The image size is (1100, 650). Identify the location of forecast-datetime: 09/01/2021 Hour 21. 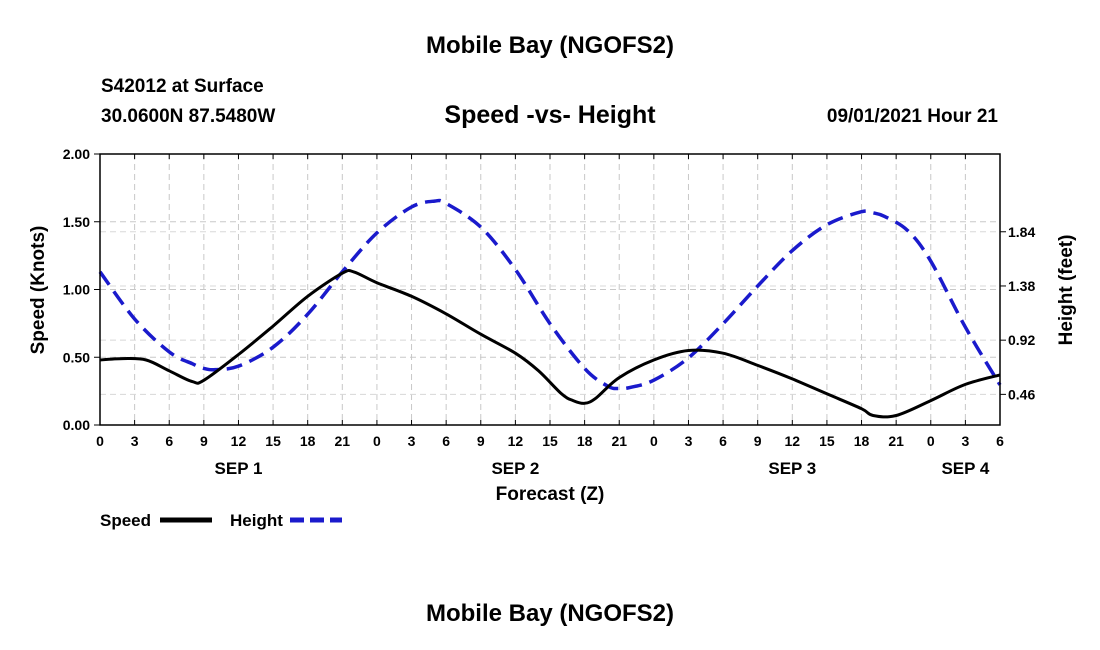
(912, 116).